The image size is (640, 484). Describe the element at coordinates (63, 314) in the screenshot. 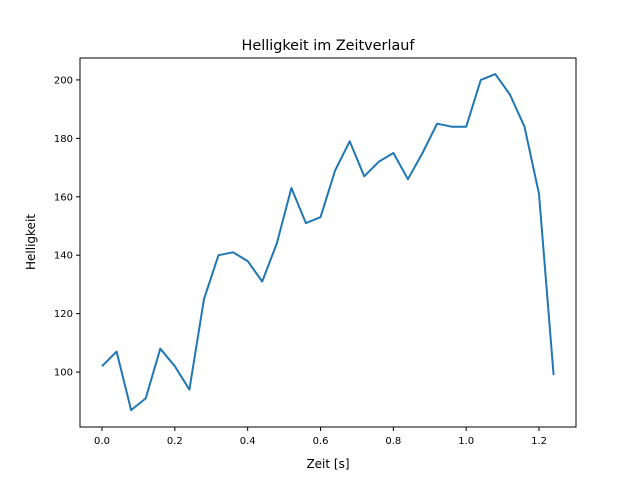

I see `y-tick-label: 120` at that location.